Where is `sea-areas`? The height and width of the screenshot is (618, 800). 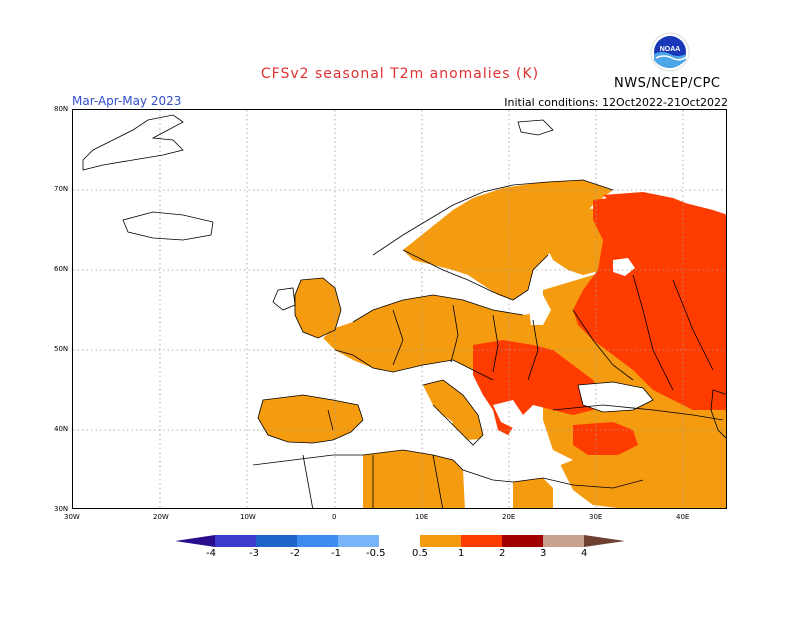 sea-areas is located at coordinates (520, 365).